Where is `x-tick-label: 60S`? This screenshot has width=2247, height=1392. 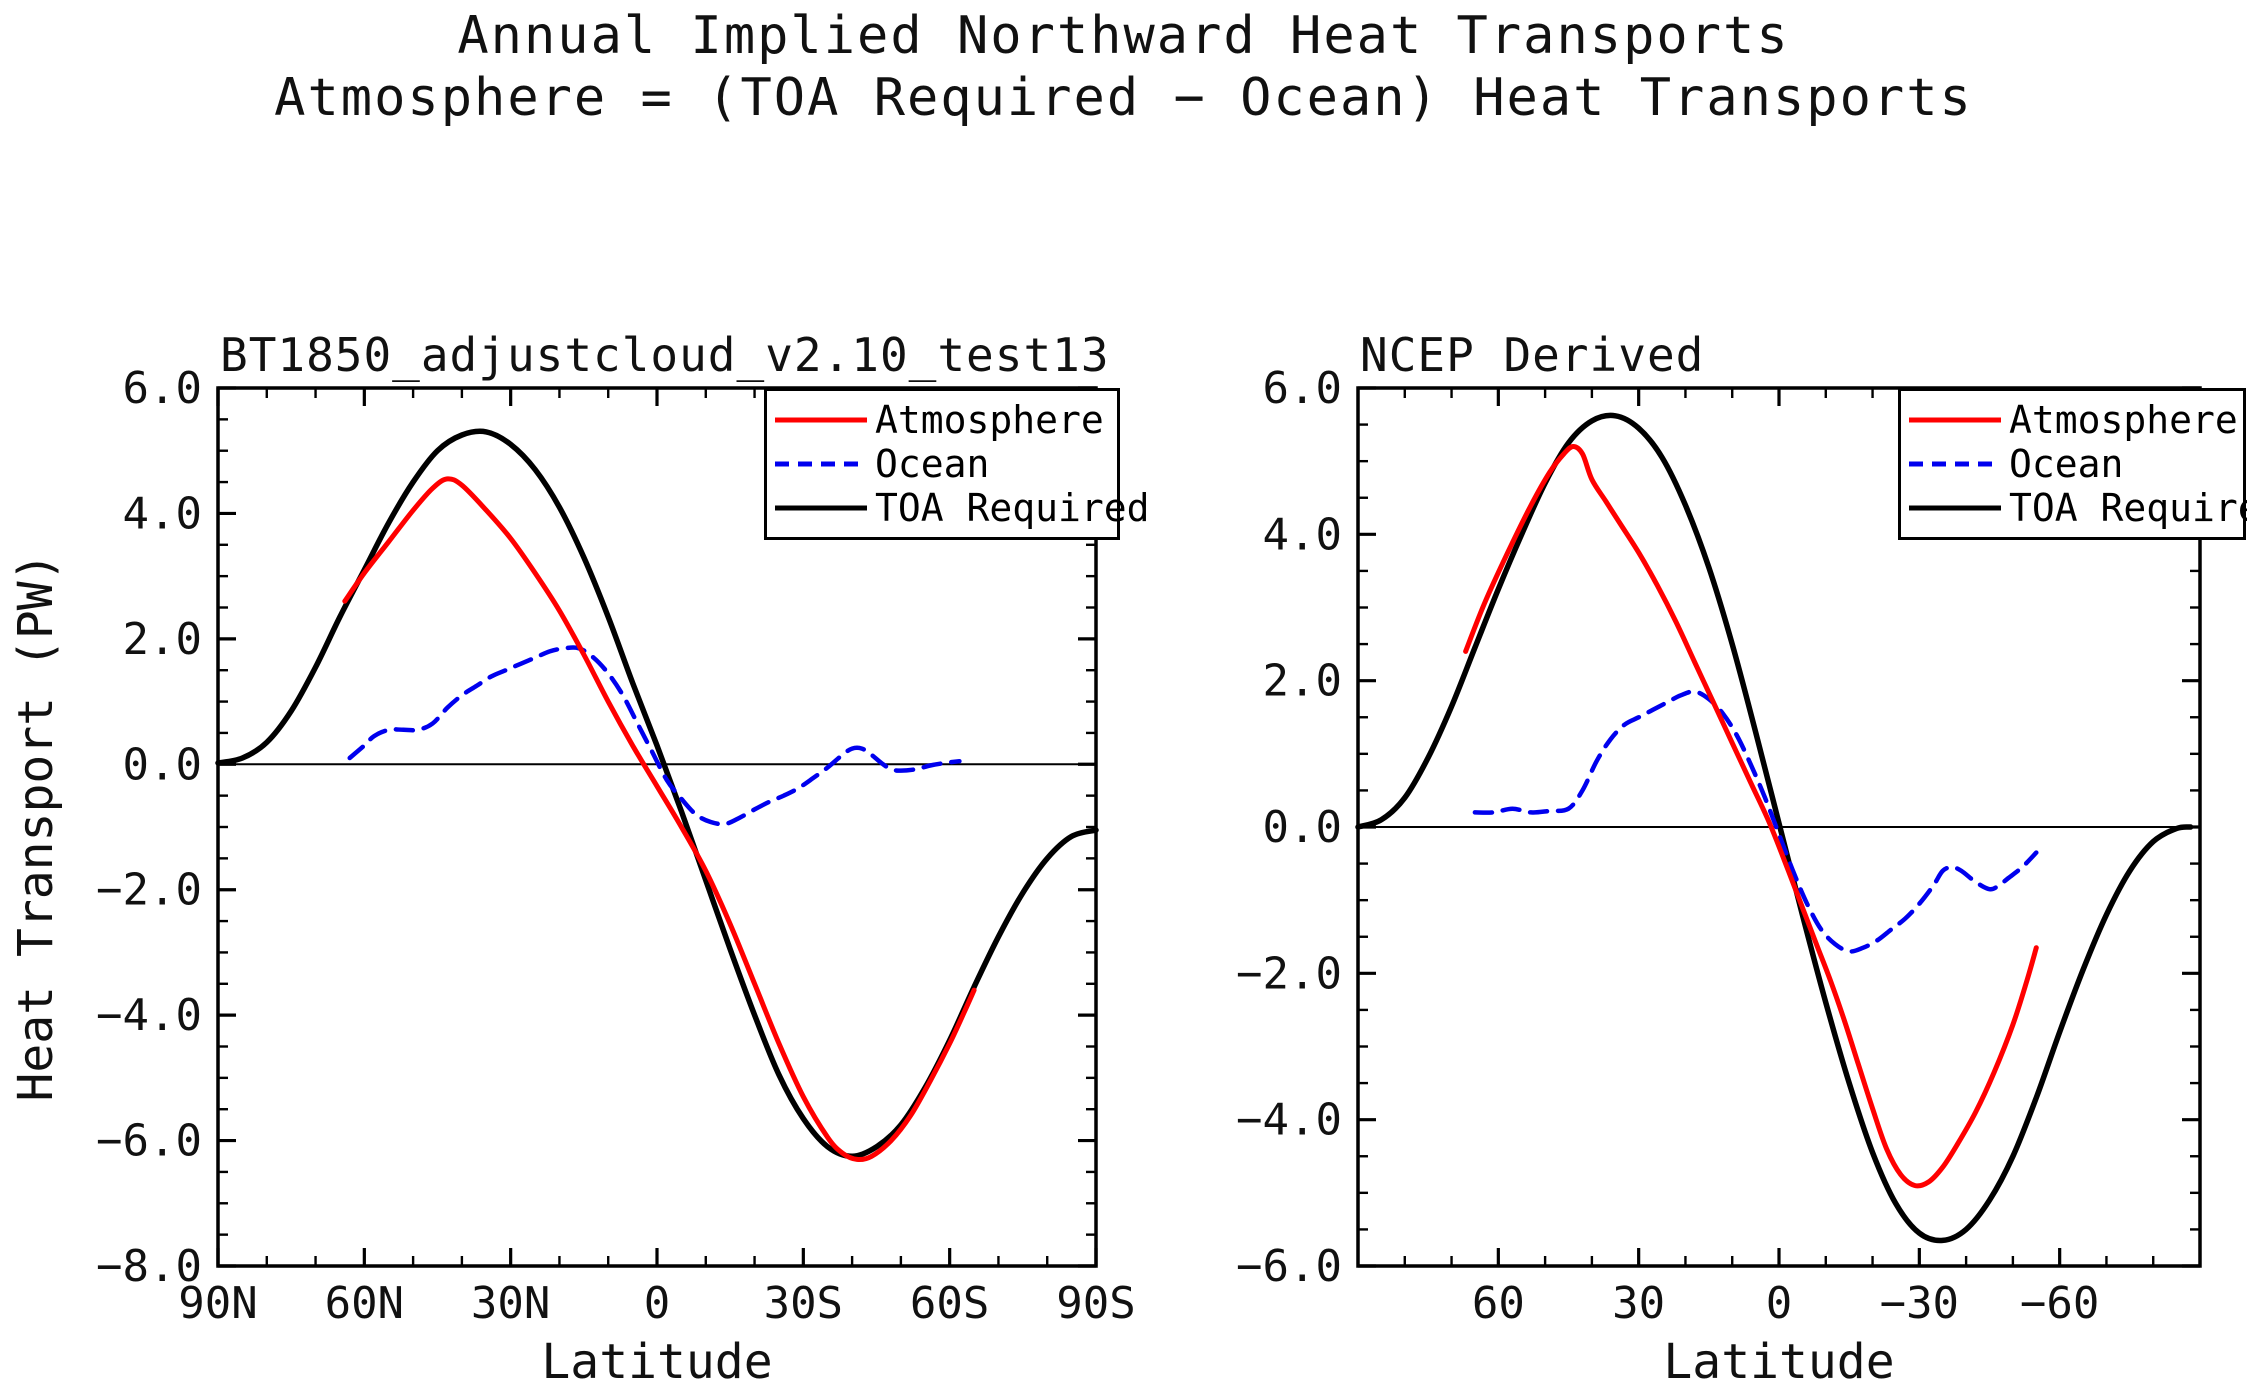 x-tick-label: 60S is located at coordinates (949, 1303).